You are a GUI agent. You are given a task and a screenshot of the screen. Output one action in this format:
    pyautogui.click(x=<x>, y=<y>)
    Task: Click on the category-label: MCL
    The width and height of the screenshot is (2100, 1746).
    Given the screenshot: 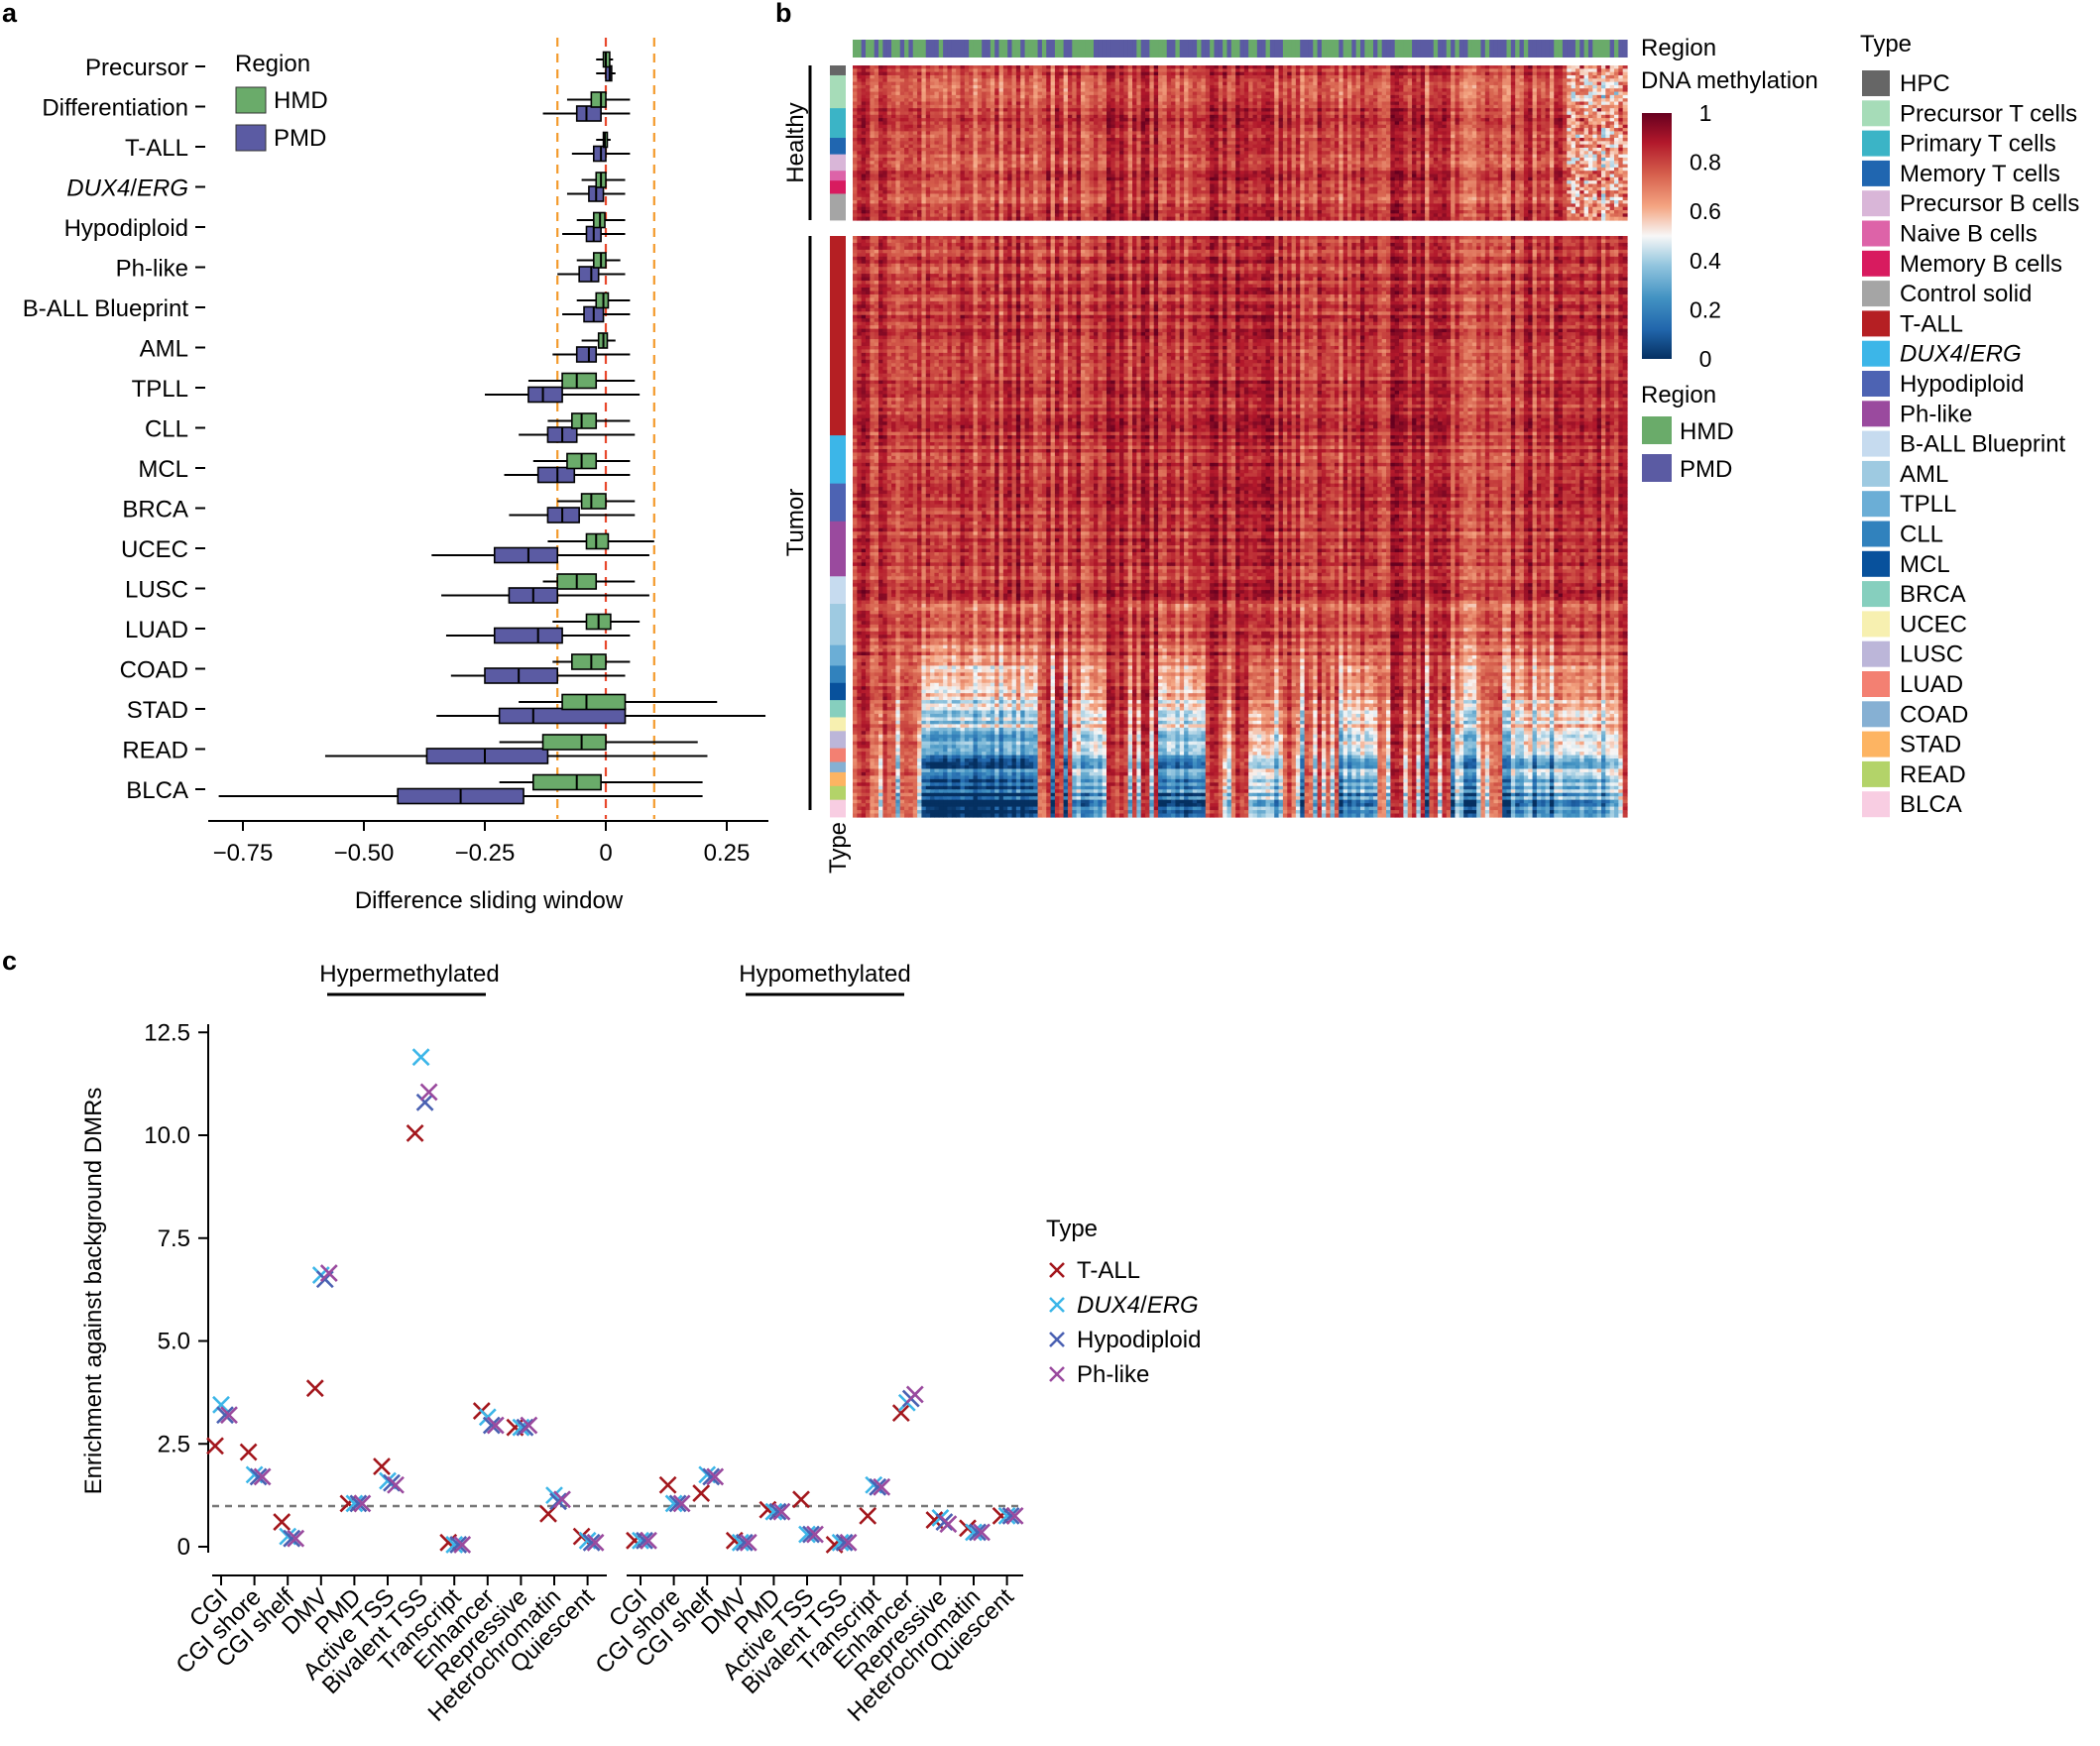 What is the action you would take?
    pyautogui.click(x=163, y=469)
    